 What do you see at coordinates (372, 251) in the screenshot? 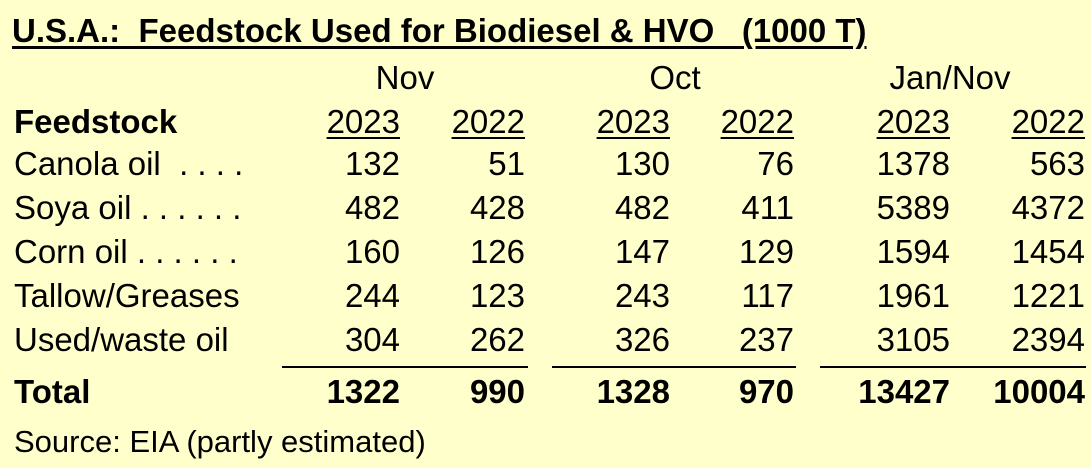
I see `table-cell: 160` at bounding box center [372, 251].